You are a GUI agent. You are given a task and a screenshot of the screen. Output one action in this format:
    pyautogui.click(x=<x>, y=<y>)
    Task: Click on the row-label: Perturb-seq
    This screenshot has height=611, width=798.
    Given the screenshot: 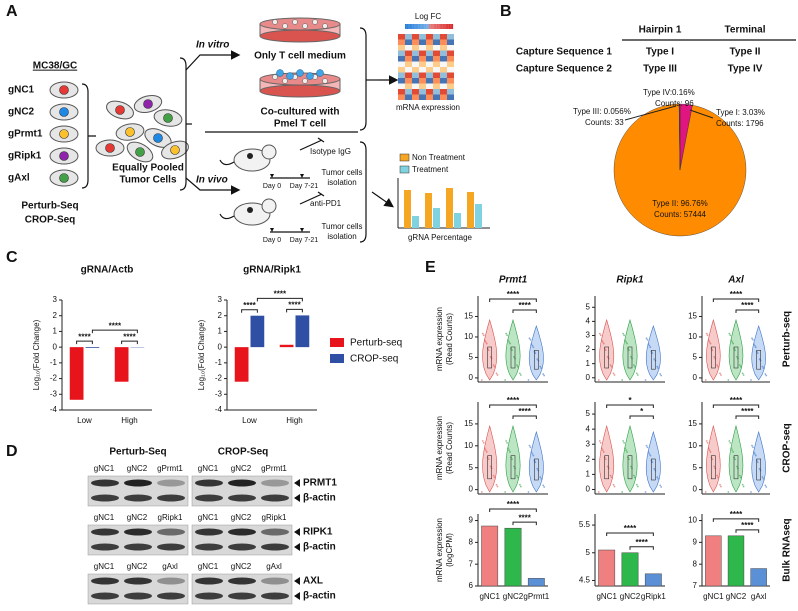 What is the action you would take?
    pyautogui.click(x=787, y=339)
    